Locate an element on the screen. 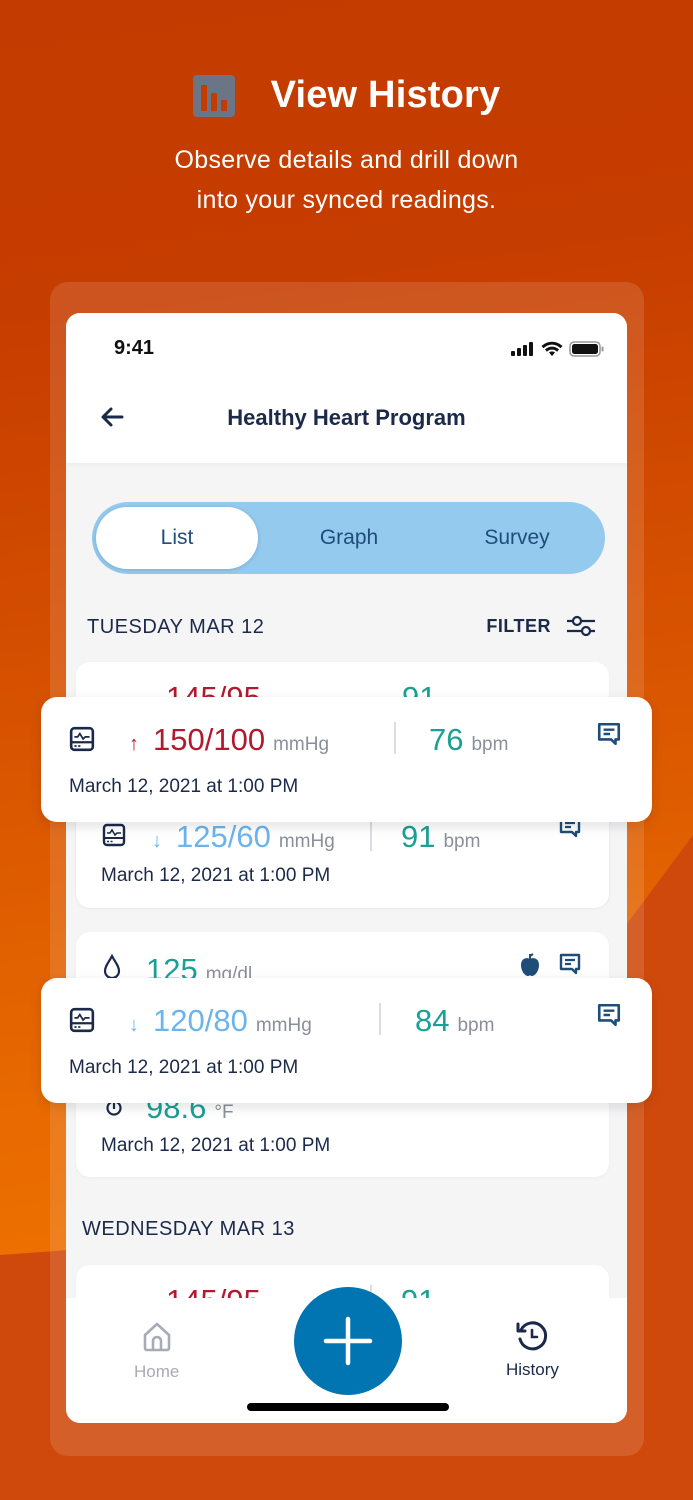 The height and width of the screenshot is (1500, 693). filter-button: FILTER is located at coordinates (541, 626).